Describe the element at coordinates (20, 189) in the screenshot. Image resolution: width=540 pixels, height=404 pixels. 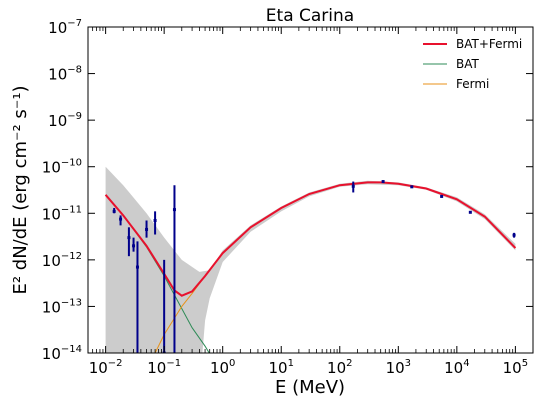
I see `y-axis-label: E² dN/dE (erg cm⁻² s⁻¹)` at that location.